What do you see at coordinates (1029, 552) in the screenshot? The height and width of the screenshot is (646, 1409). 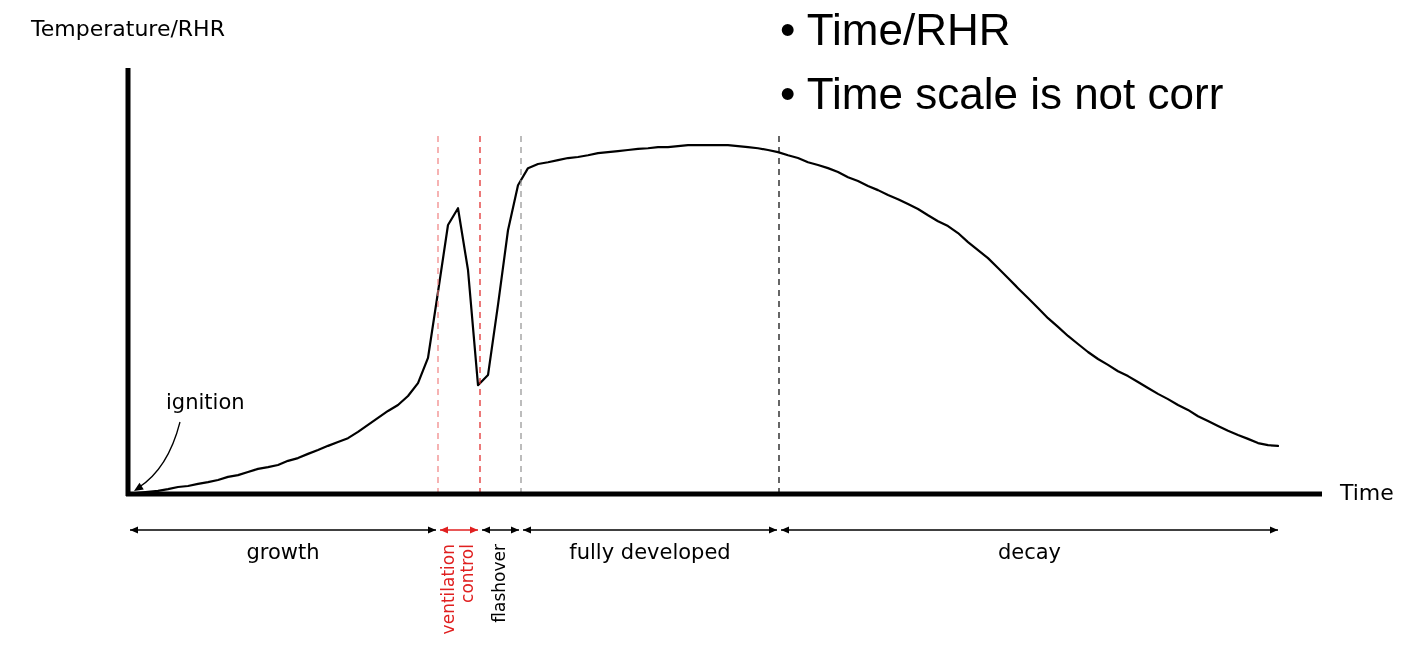 I see `text: decay` at bounding box center [1029, 552].